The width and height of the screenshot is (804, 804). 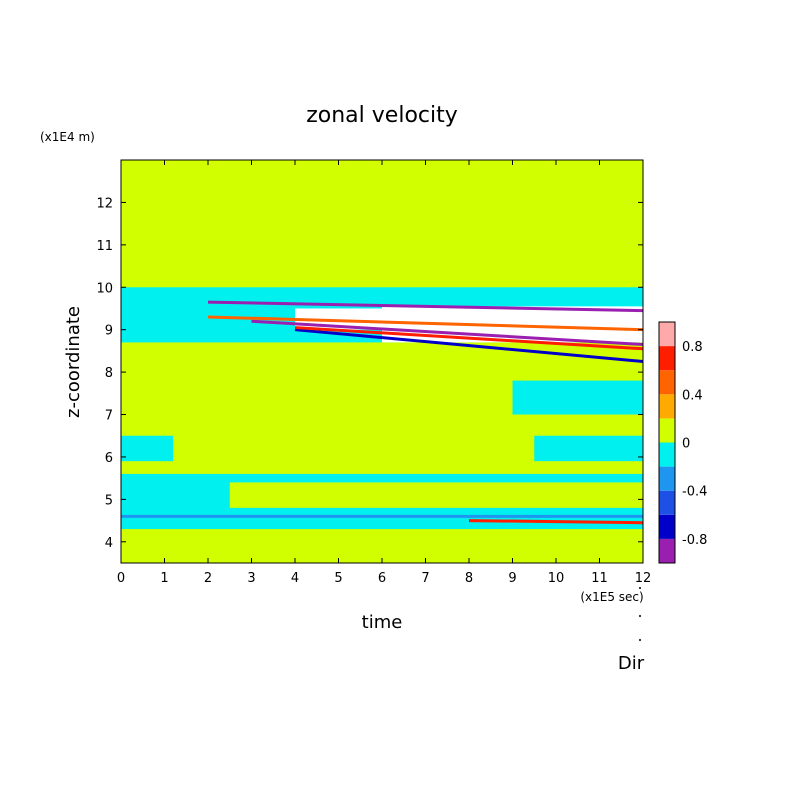 I want to click on x-tick-label: 9, so click(x=512, y=578).